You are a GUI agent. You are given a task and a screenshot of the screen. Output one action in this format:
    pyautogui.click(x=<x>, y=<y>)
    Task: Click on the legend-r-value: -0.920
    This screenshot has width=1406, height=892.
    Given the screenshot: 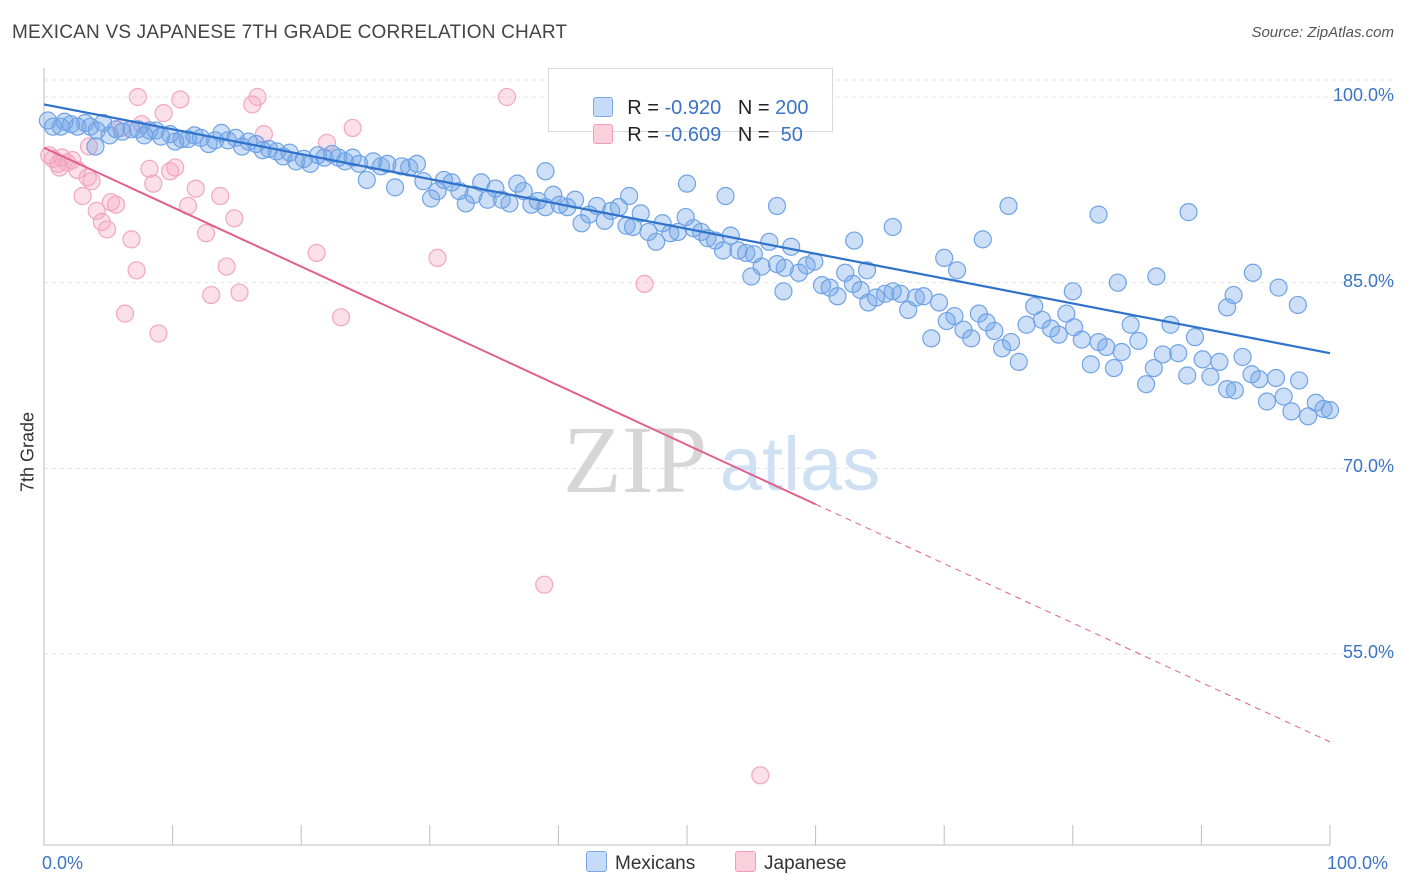 What is the action you would take?
    pyautogui.click(x=693, y=108)
    